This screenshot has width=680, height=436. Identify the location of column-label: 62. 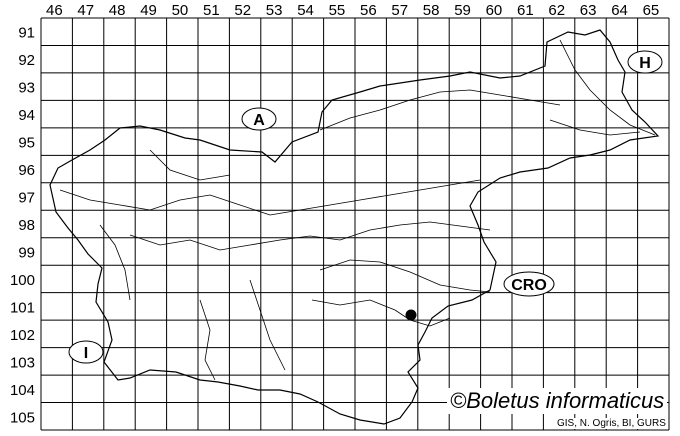
(556, 10).